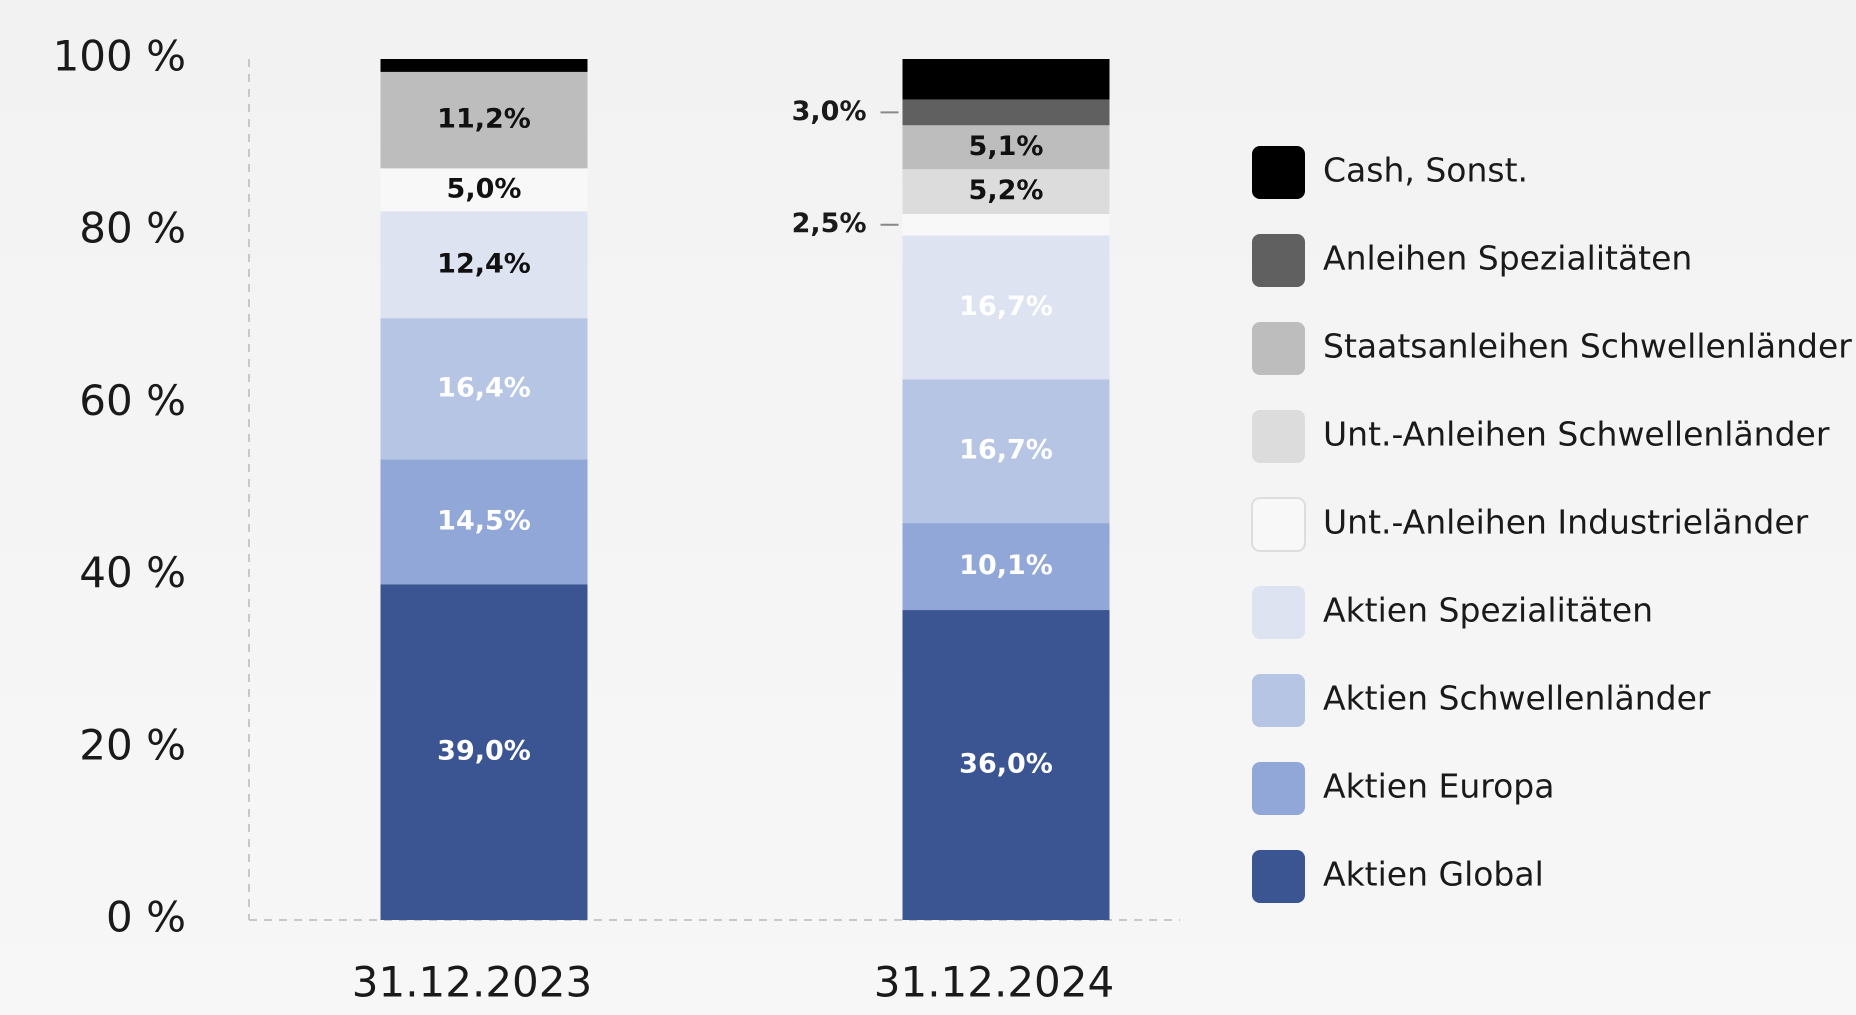 The image size is (1856, 1015). Describe the element at coordinates (1566, 522) in the screenshot. I see `legend-label: Unt.-Anleihen Industrieländer` at that location.